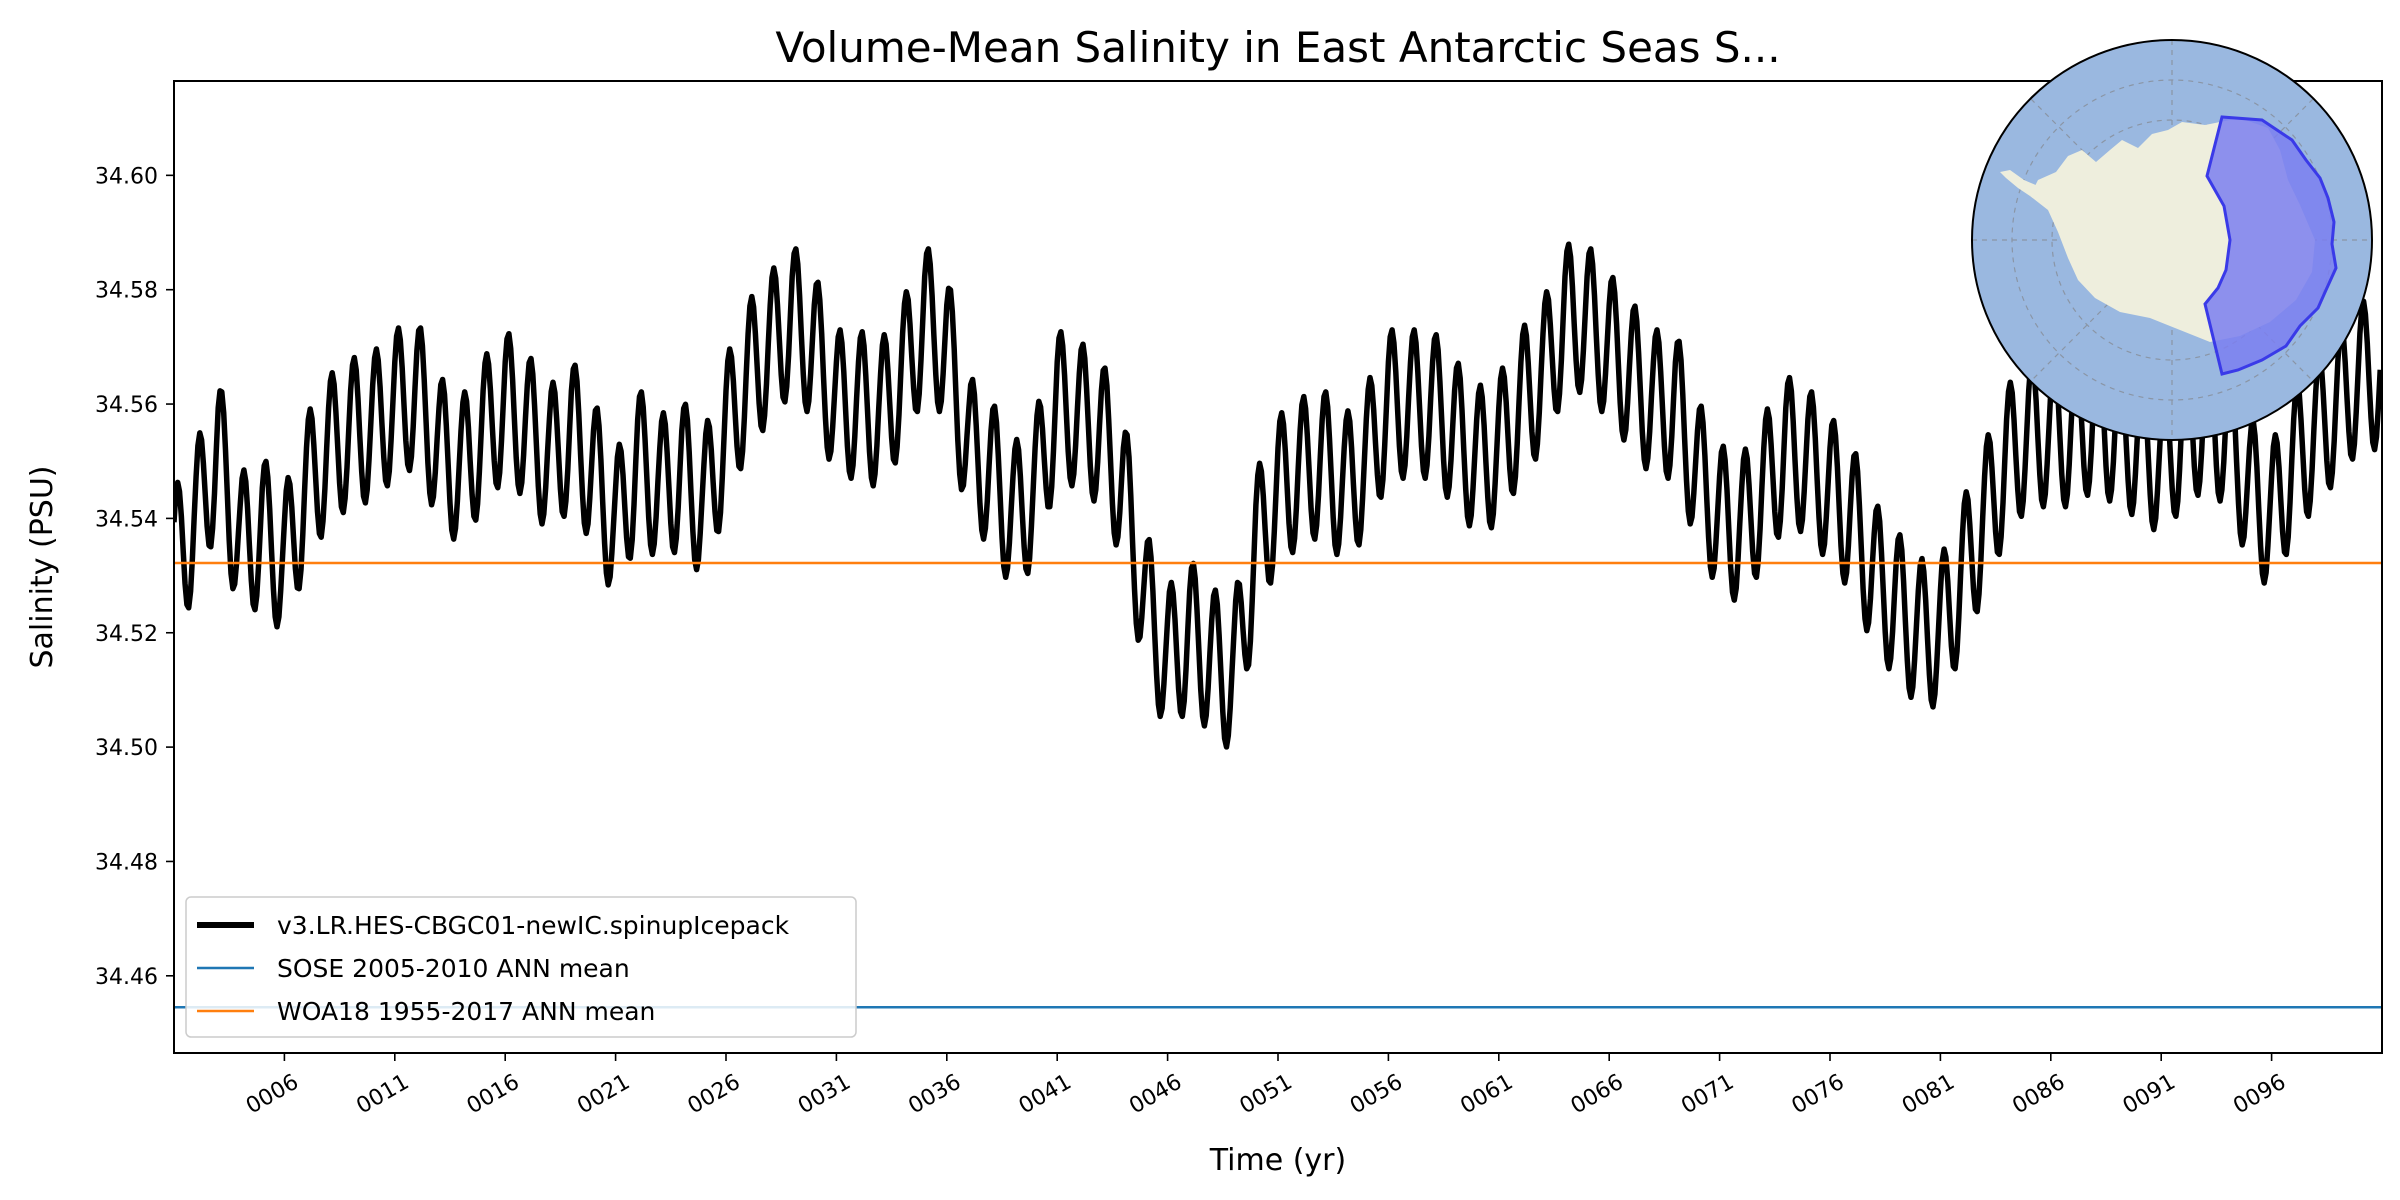 The width and height of the screenshot is (2400, 1200). I want to click on x-tick-label: 0066, so click(1597, 1095).